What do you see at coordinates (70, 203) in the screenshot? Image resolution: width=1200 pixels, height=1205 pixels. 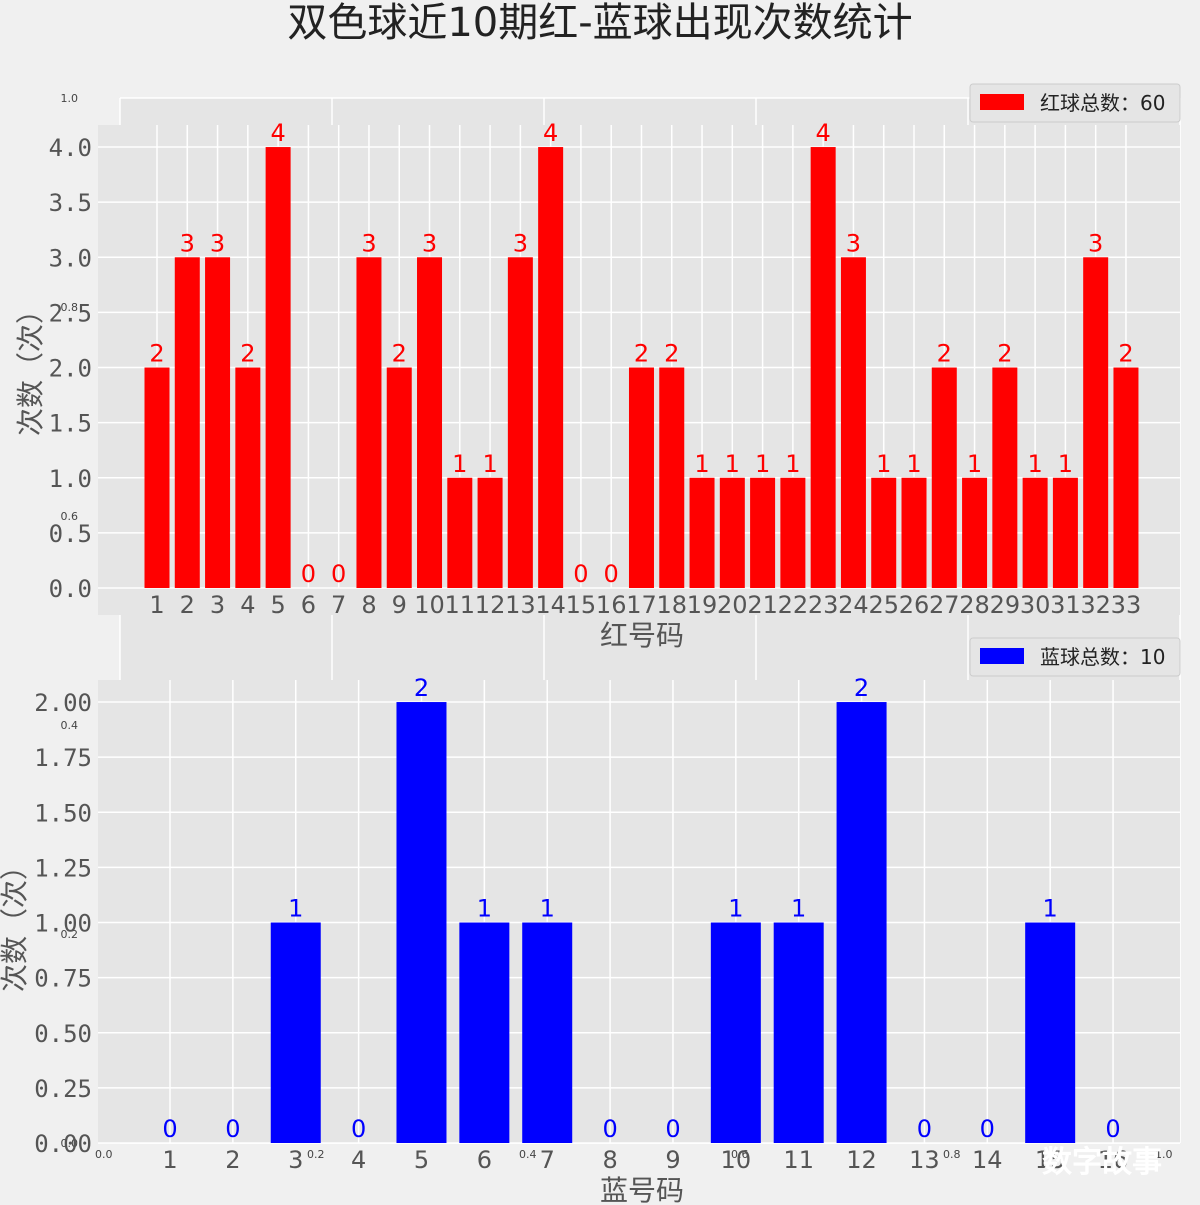 I see `red-y-tick-label: 3.5` at bounding box center [70, 203].